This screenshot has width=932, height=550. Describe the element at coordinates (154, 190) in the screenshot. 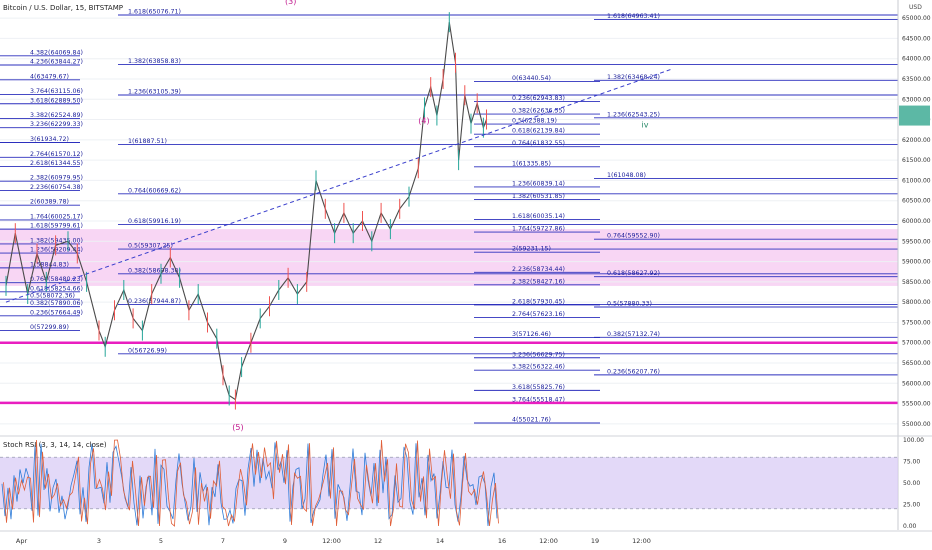

I see `fib-upper-mid-label: 0.764(60669.62)` at that location.